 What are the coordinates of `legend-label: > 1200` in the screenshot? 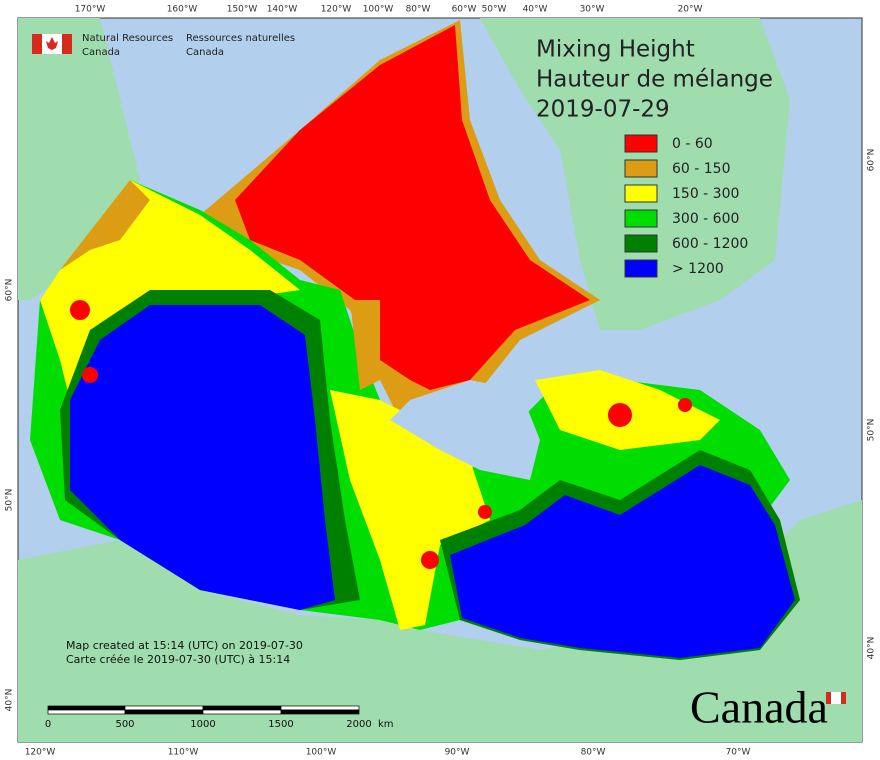 It's located at (698, 269).